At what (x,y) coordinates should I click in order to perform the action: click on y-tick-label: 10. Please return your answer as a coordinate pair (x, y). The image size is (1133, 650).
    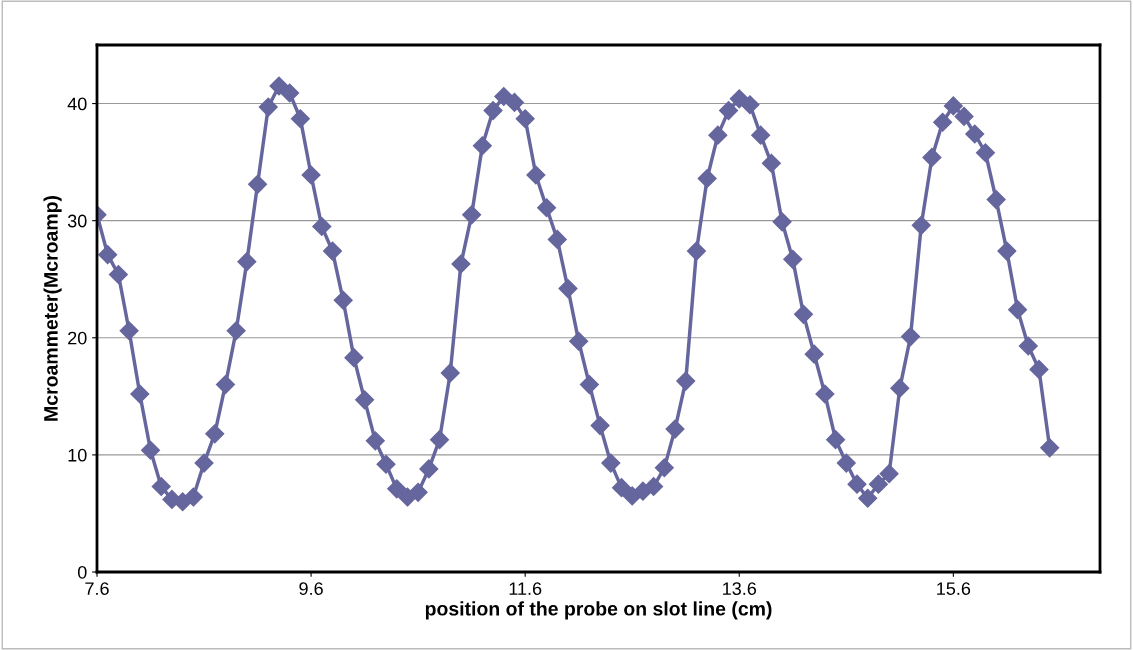
    Looking at the image, I should click on (77, 455).